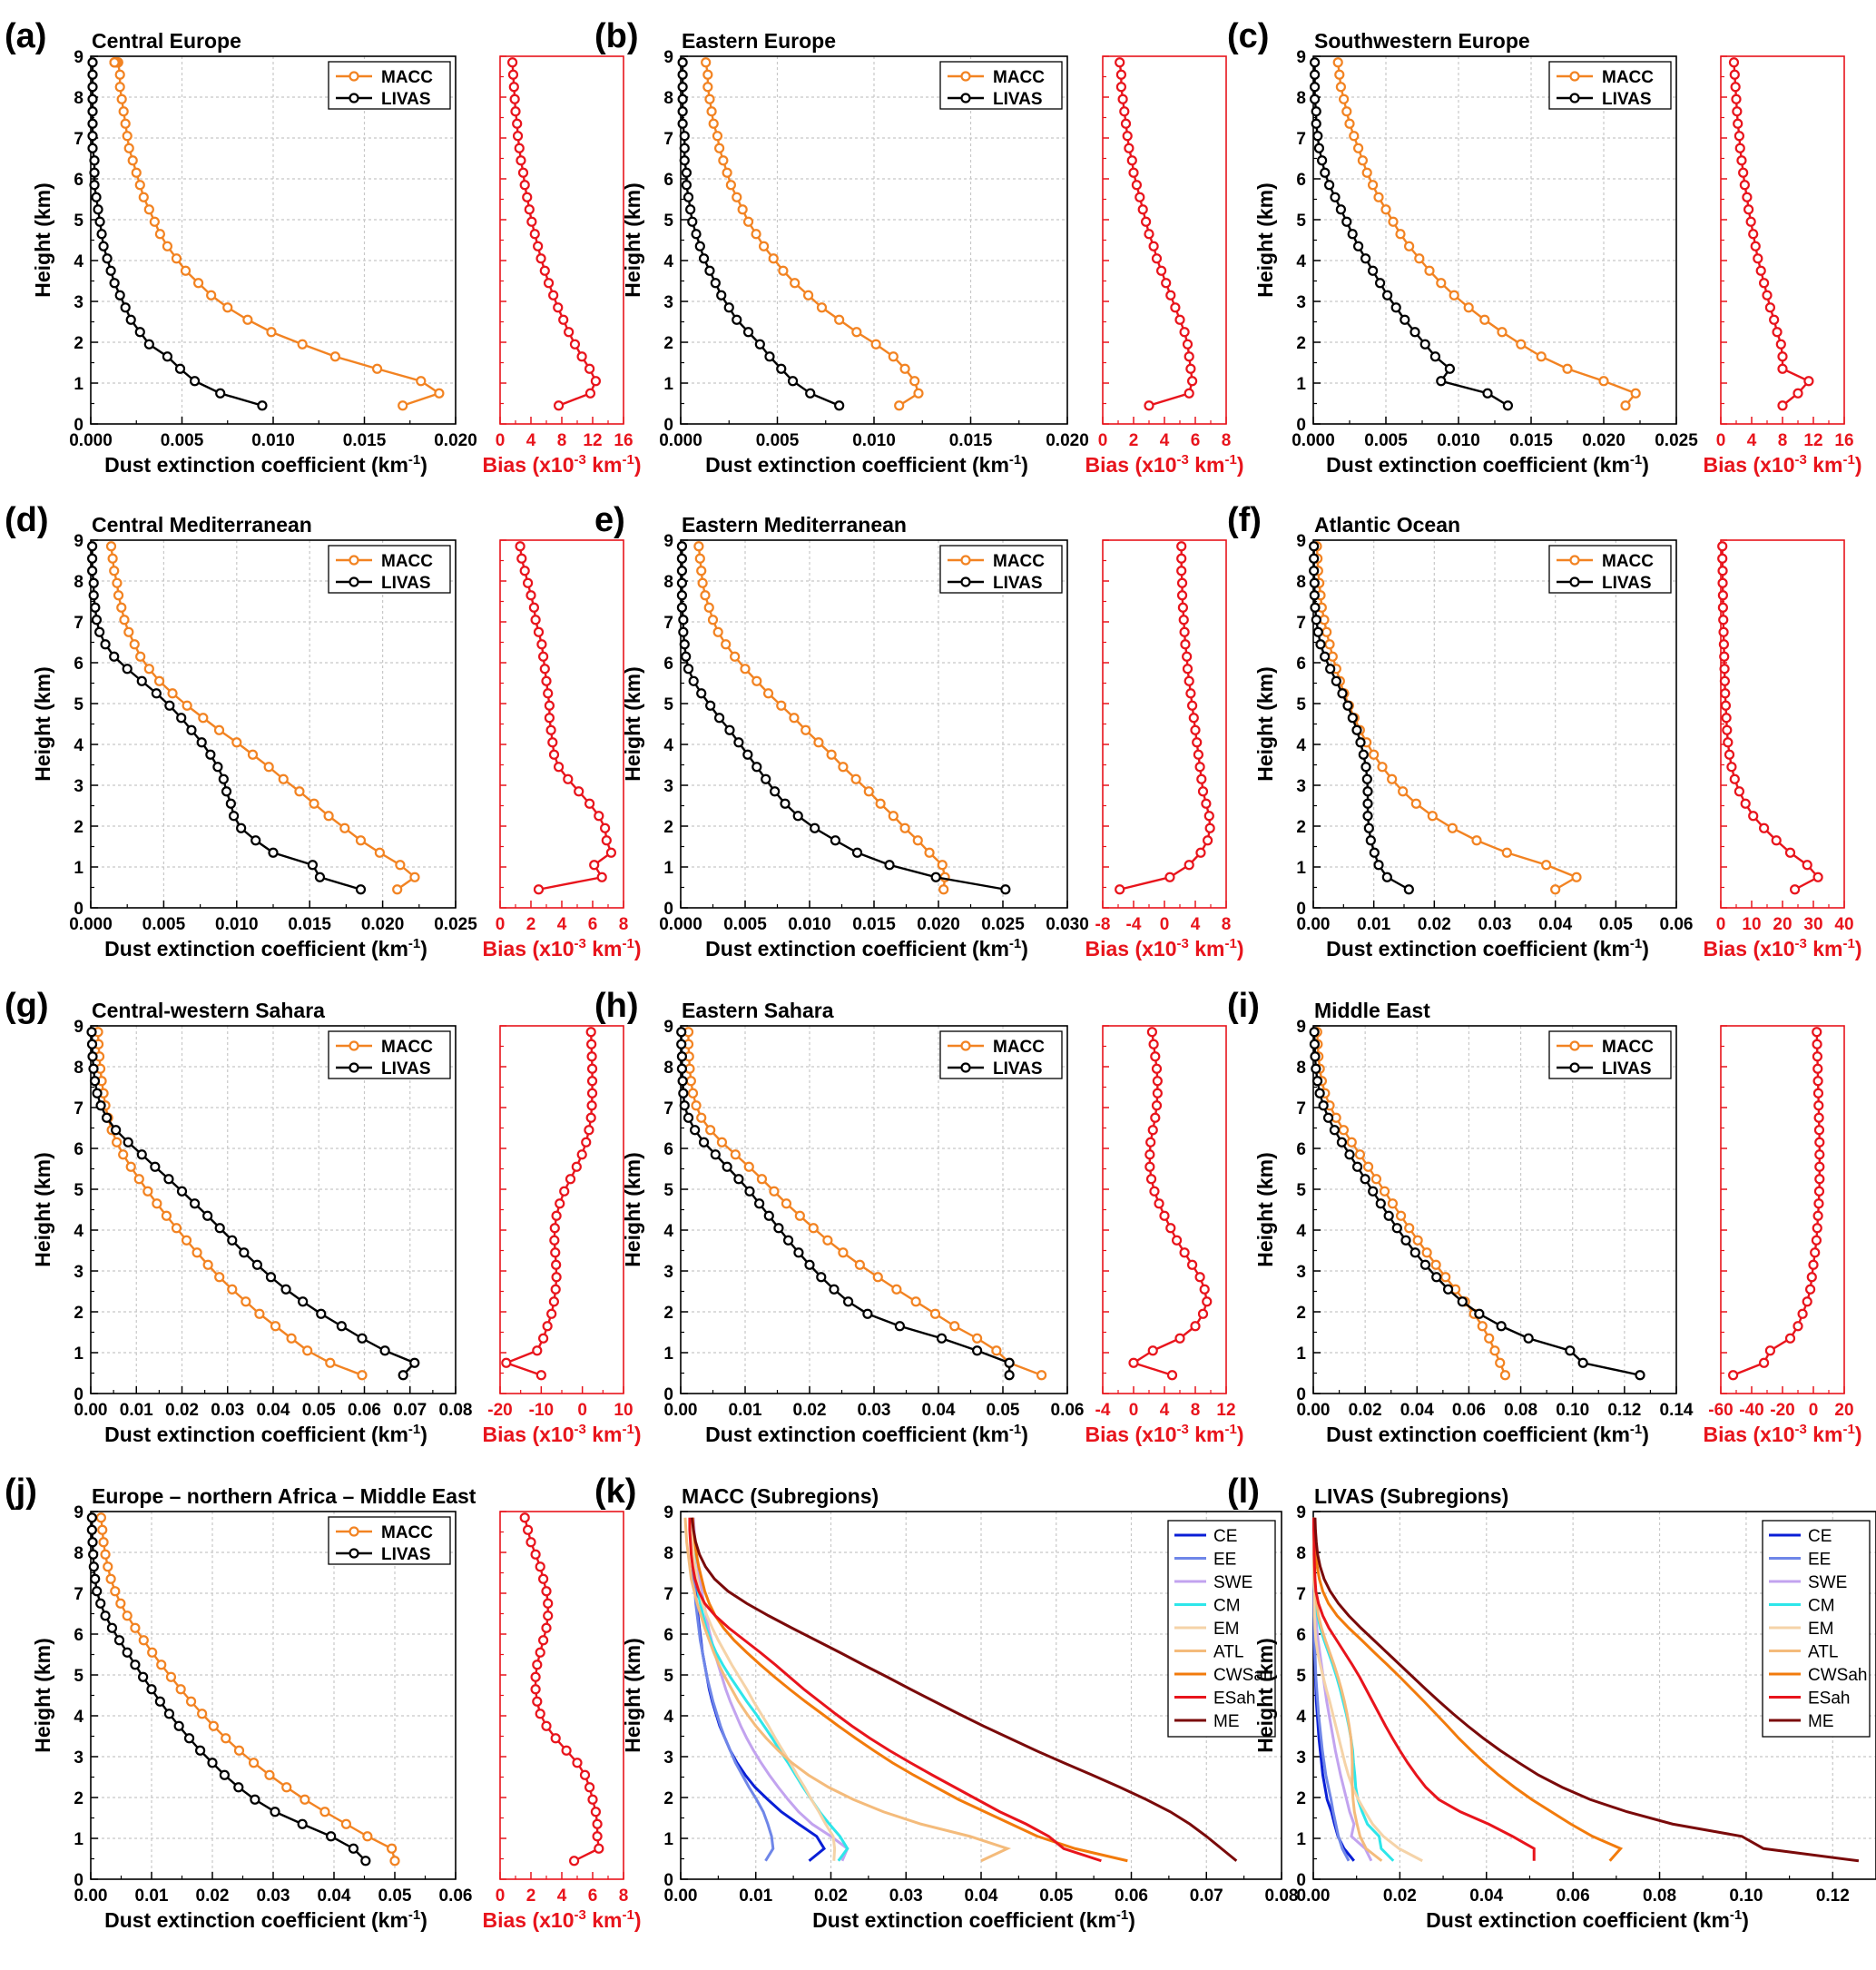  I want to click on x-tick-label: 0.00, so click(681, 1896).